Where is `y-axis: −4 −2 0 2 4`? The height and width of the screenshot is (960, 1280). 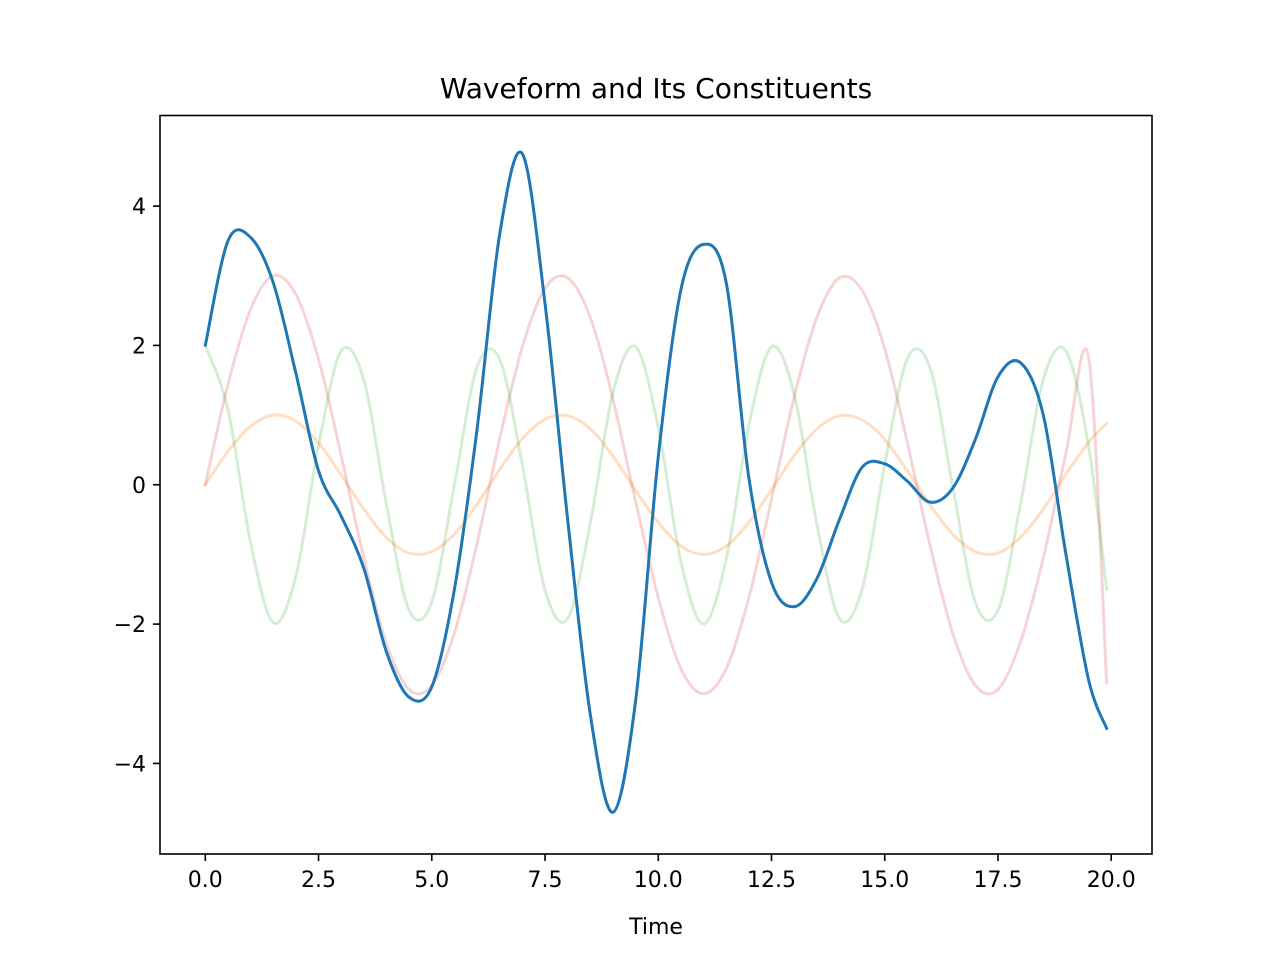
y-axis: −4 −2 0 2 4 is located at coordinates (137, 486).